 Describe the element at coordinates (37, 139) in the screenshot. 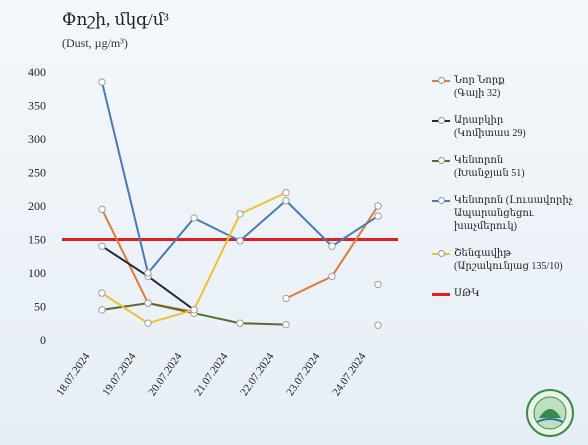

I see `y-tick-label: 300` at that location.